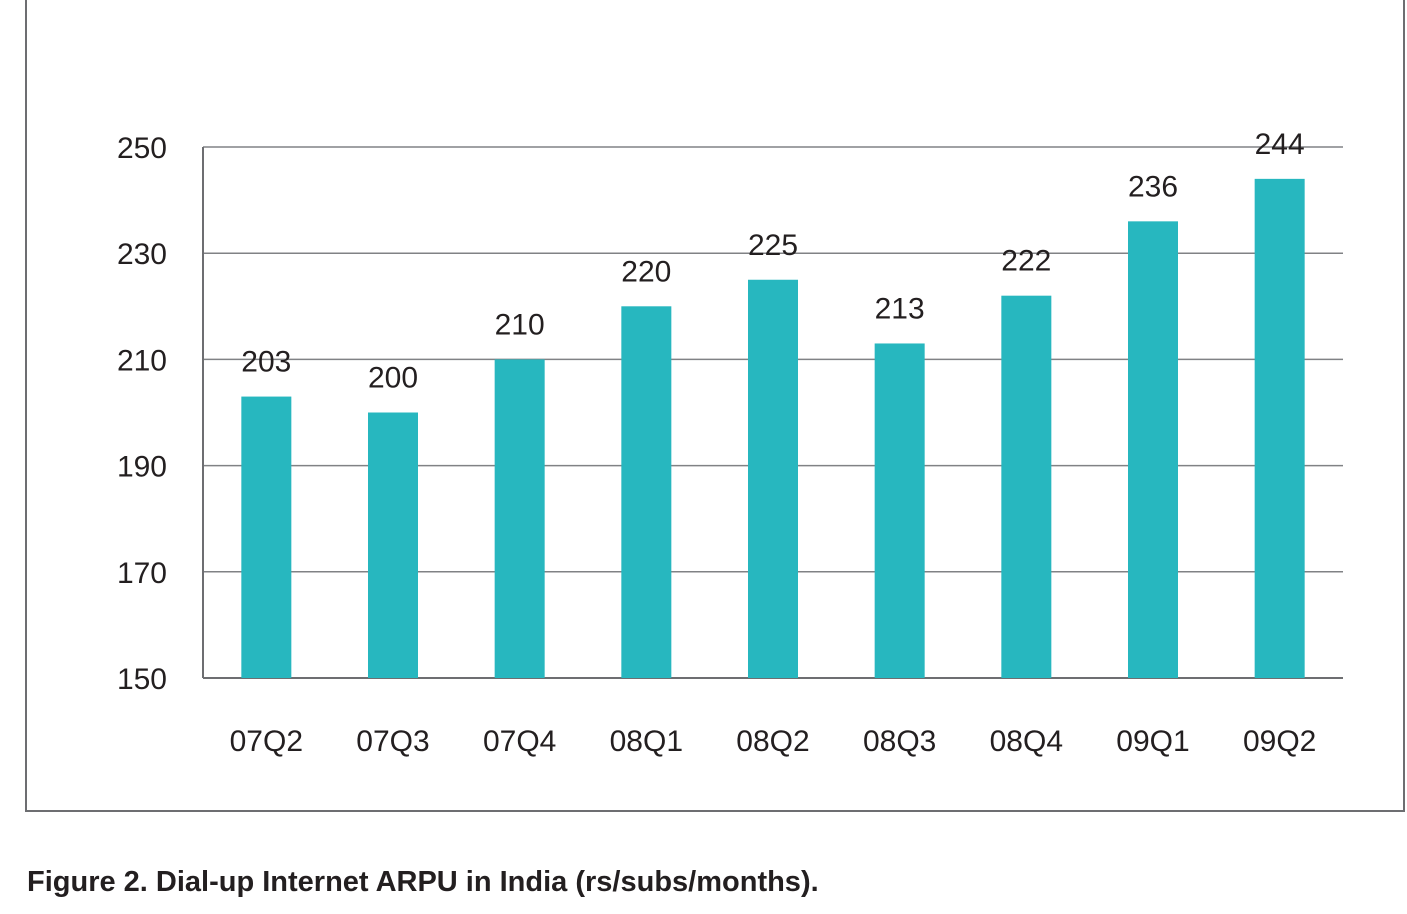  What do you see at coordinates (142, 148) in the screenshot?
I see `y-tick-label: 250` at bounding box center [142, 148].